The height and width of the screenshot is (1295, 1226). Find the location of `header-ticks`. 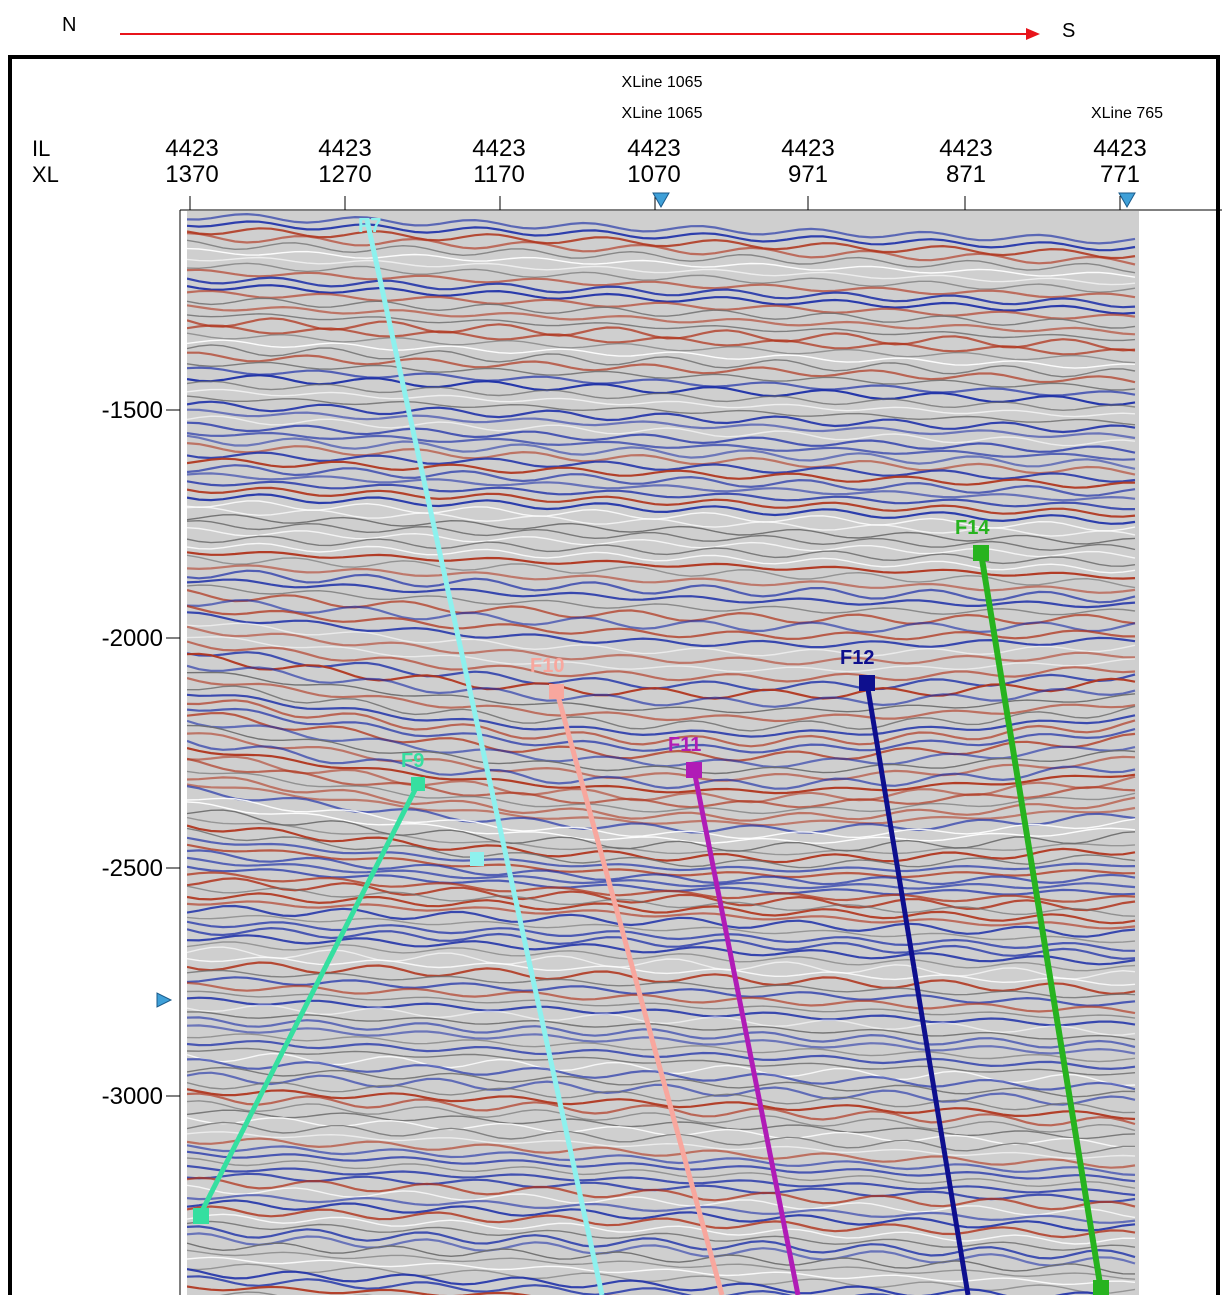

header-ticks is located at coordinates (655, 203).